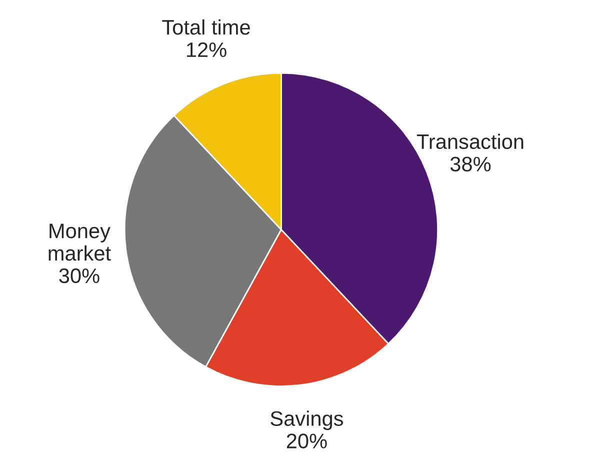 The width and height of the screenshot is (592, 471). What do you see at coordinates (206, 50) in the screenshot?
I see `data-label: 12%` at bounding box center [206, 50].